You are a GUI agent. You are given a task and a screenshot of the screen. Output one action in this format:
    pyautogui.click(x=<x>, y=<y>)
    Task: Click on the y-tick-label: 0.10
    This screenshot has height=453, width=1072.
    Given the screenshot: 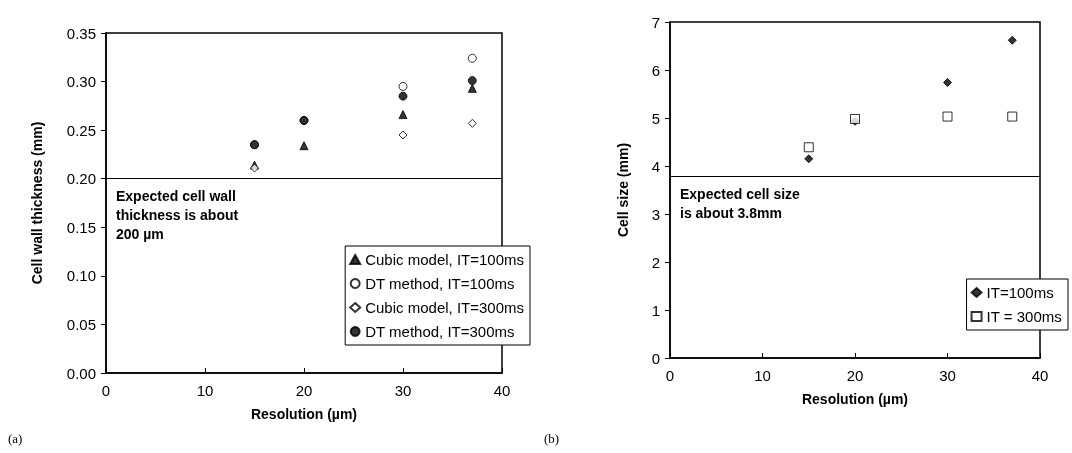 What is the action you would take?
    pyautogui.click(x=81, y=276)
    